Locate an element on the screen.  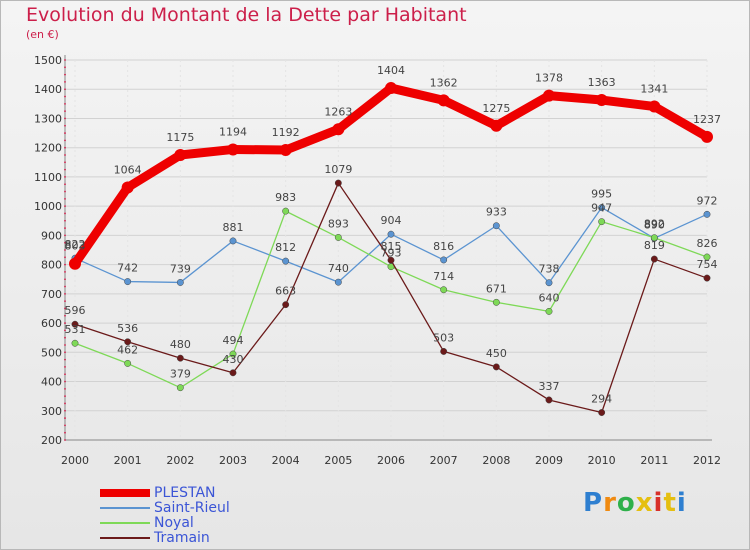
chart-unit-label: (en €) is located at coordinates (42, 34).